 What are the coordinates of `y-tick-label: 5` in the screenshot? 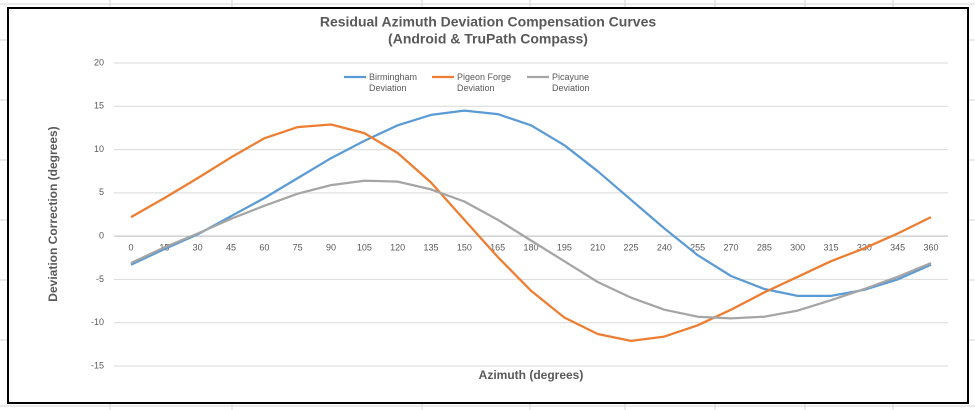 It's located at (101, 192).